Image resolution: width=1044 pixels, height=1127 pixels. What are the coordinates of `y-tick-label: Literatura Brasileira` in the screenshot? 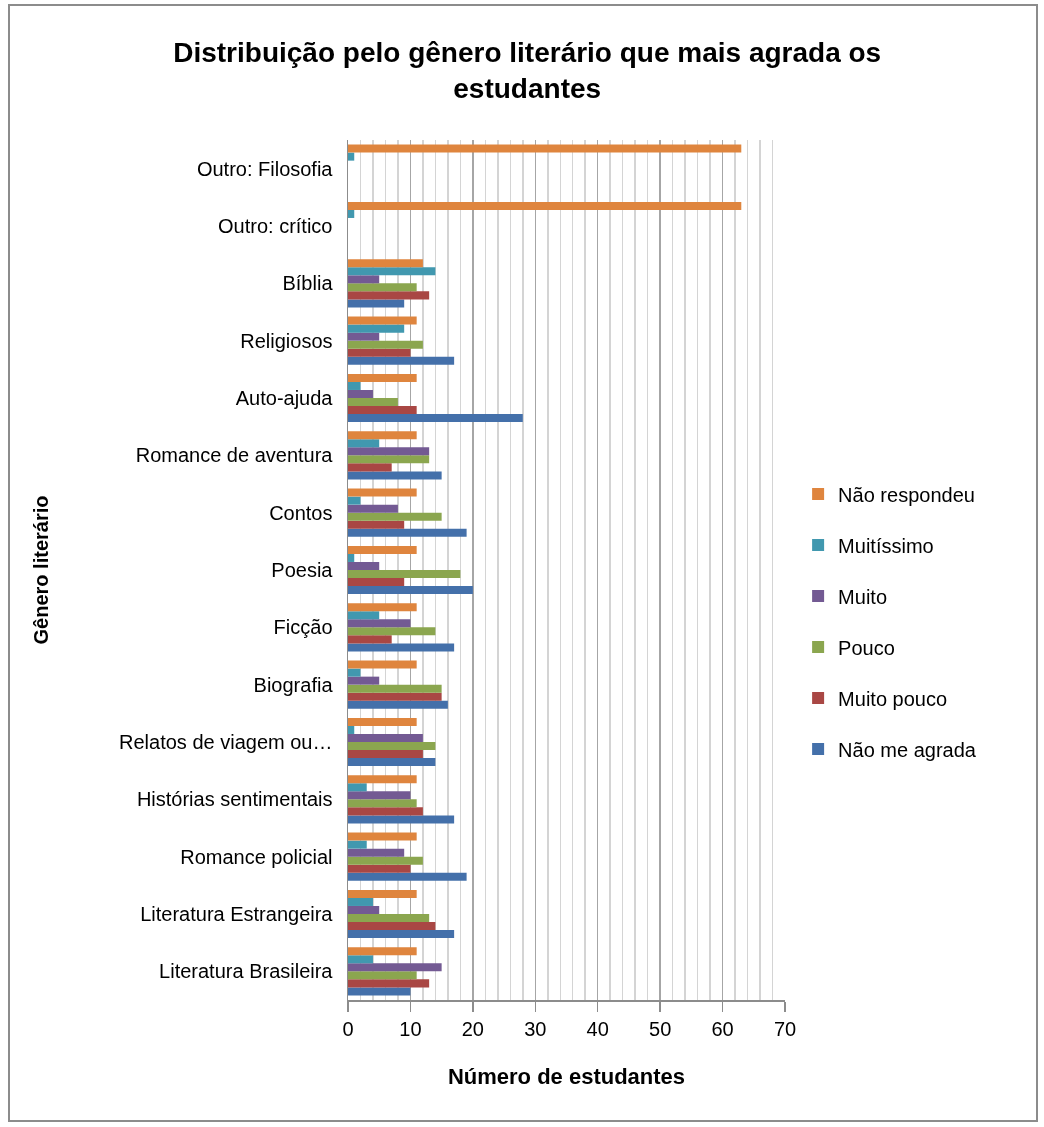 It's located at (246, 971).